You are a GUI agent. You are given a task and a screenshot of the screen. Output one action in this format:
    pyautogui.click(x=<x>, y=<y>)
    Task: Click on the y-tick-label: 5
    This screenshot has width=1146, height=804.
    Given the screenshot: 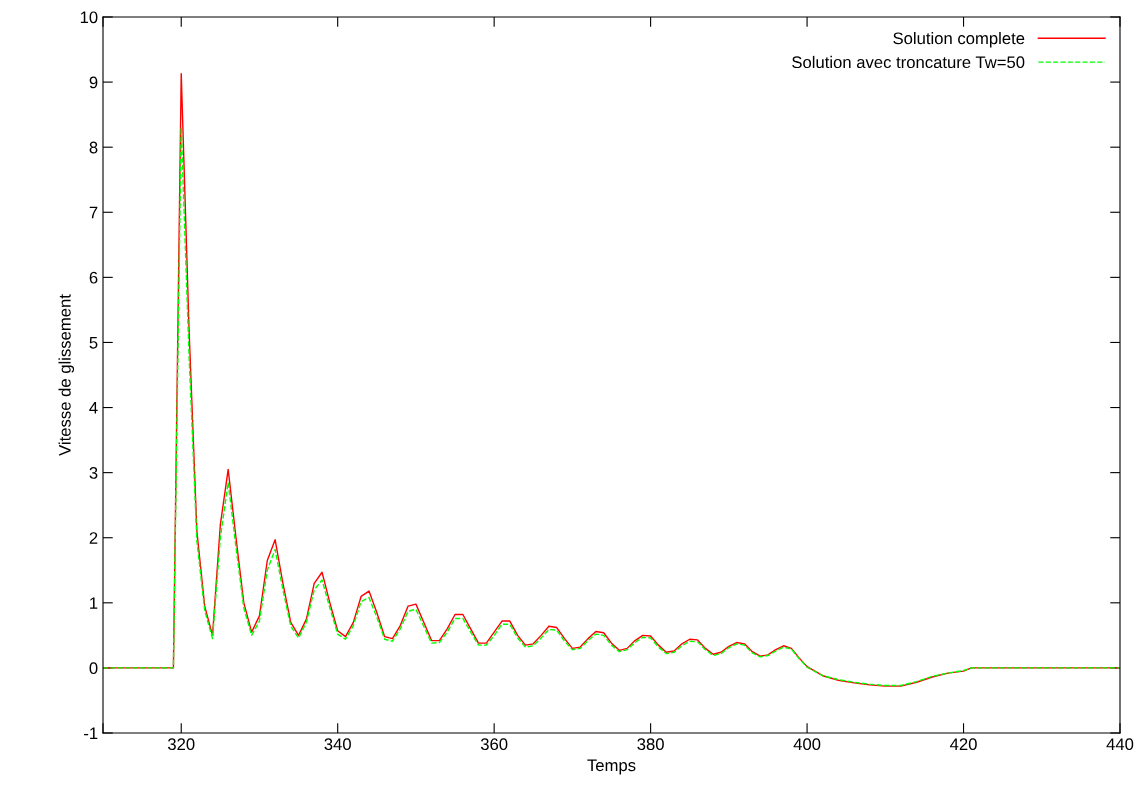 What is the action you would take?
    pyautogui.click(x=93, y=343)
    